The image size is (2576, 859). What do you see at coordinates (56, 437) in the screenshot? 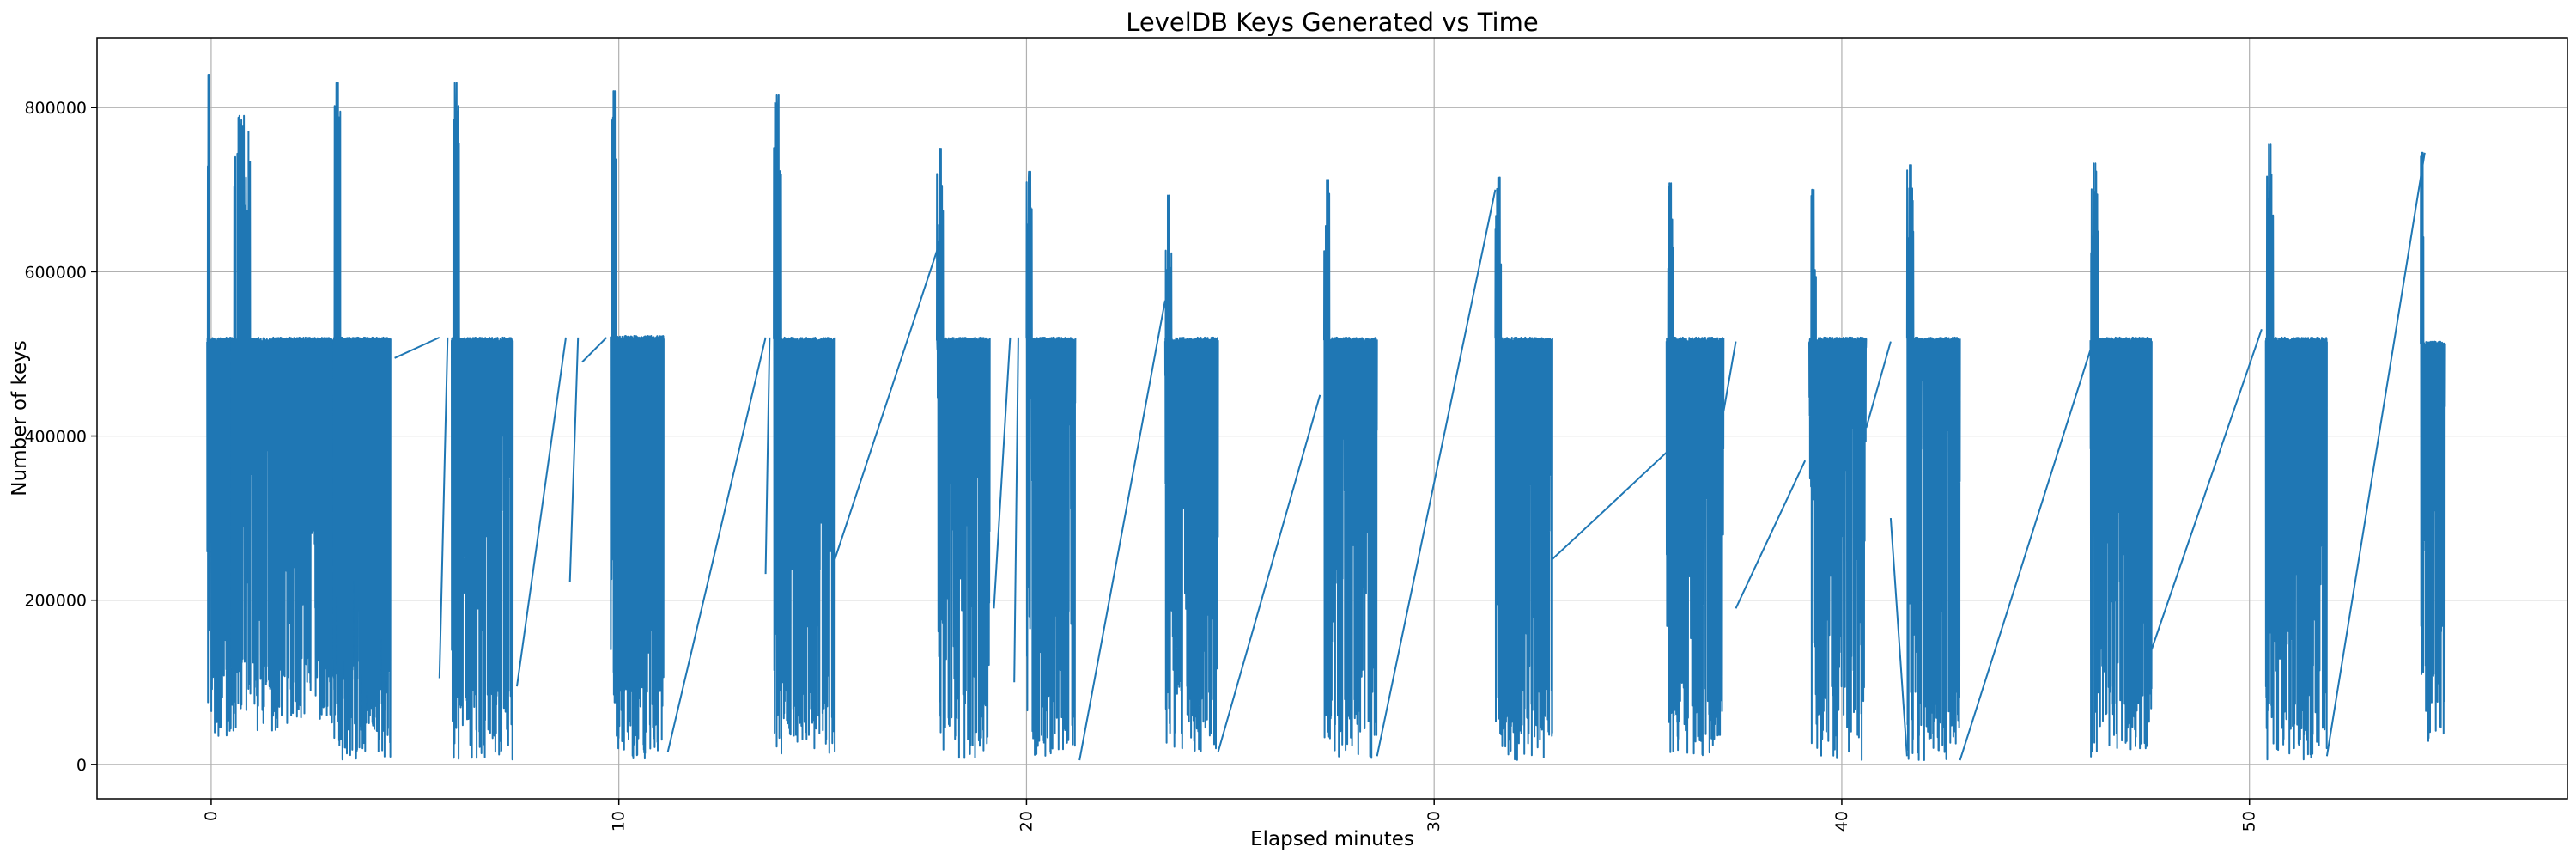
I see `y-tick-label: 400000` at bounding box center [56, 437].